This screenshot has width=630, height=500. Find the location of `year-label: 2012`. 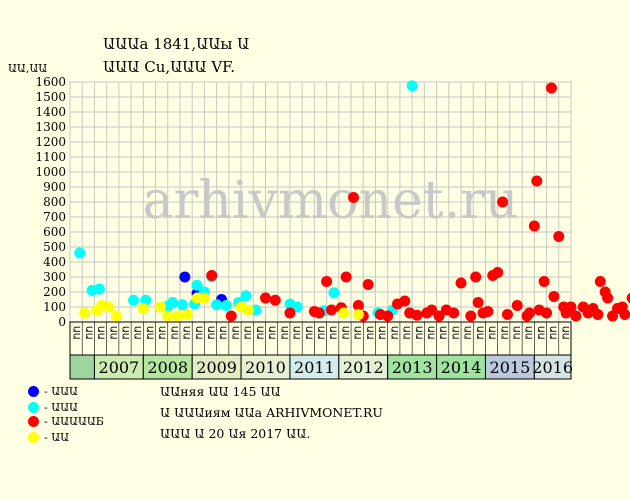

year-label: 2012 is located at coordinates (363, 367).